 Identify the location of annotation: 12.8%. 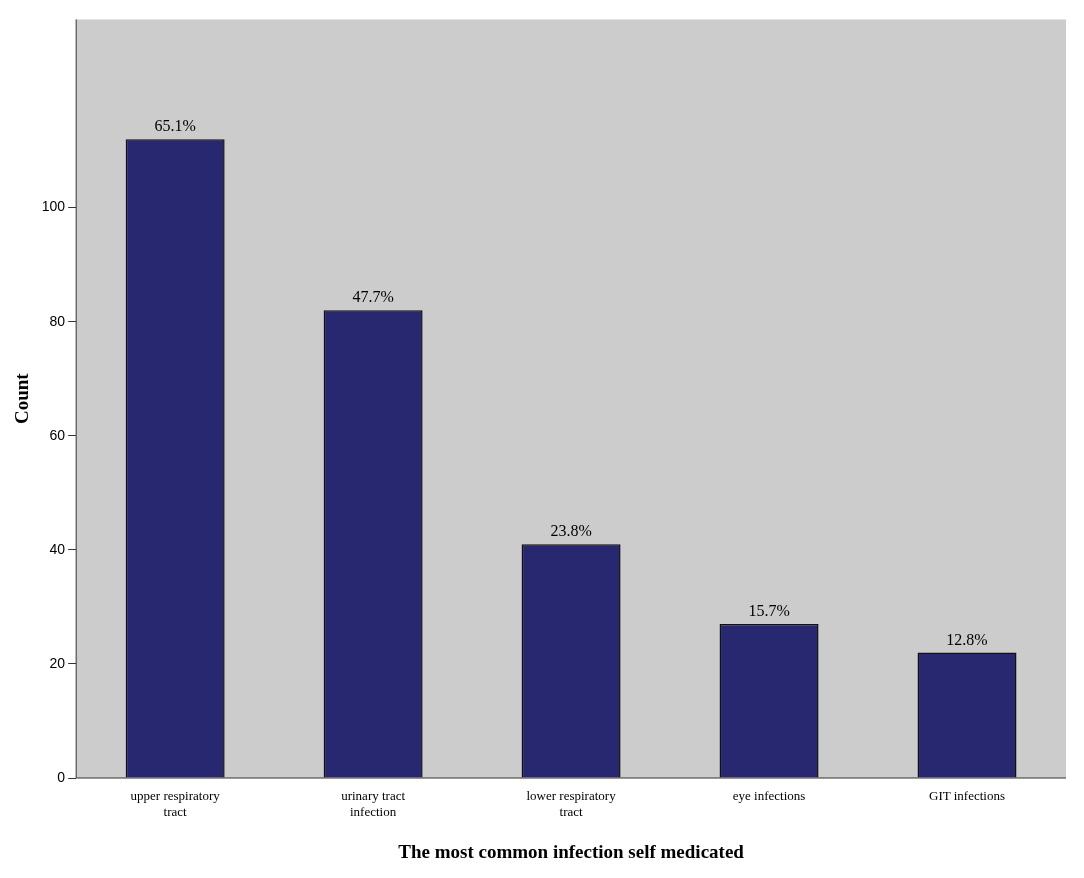
(967, 639).